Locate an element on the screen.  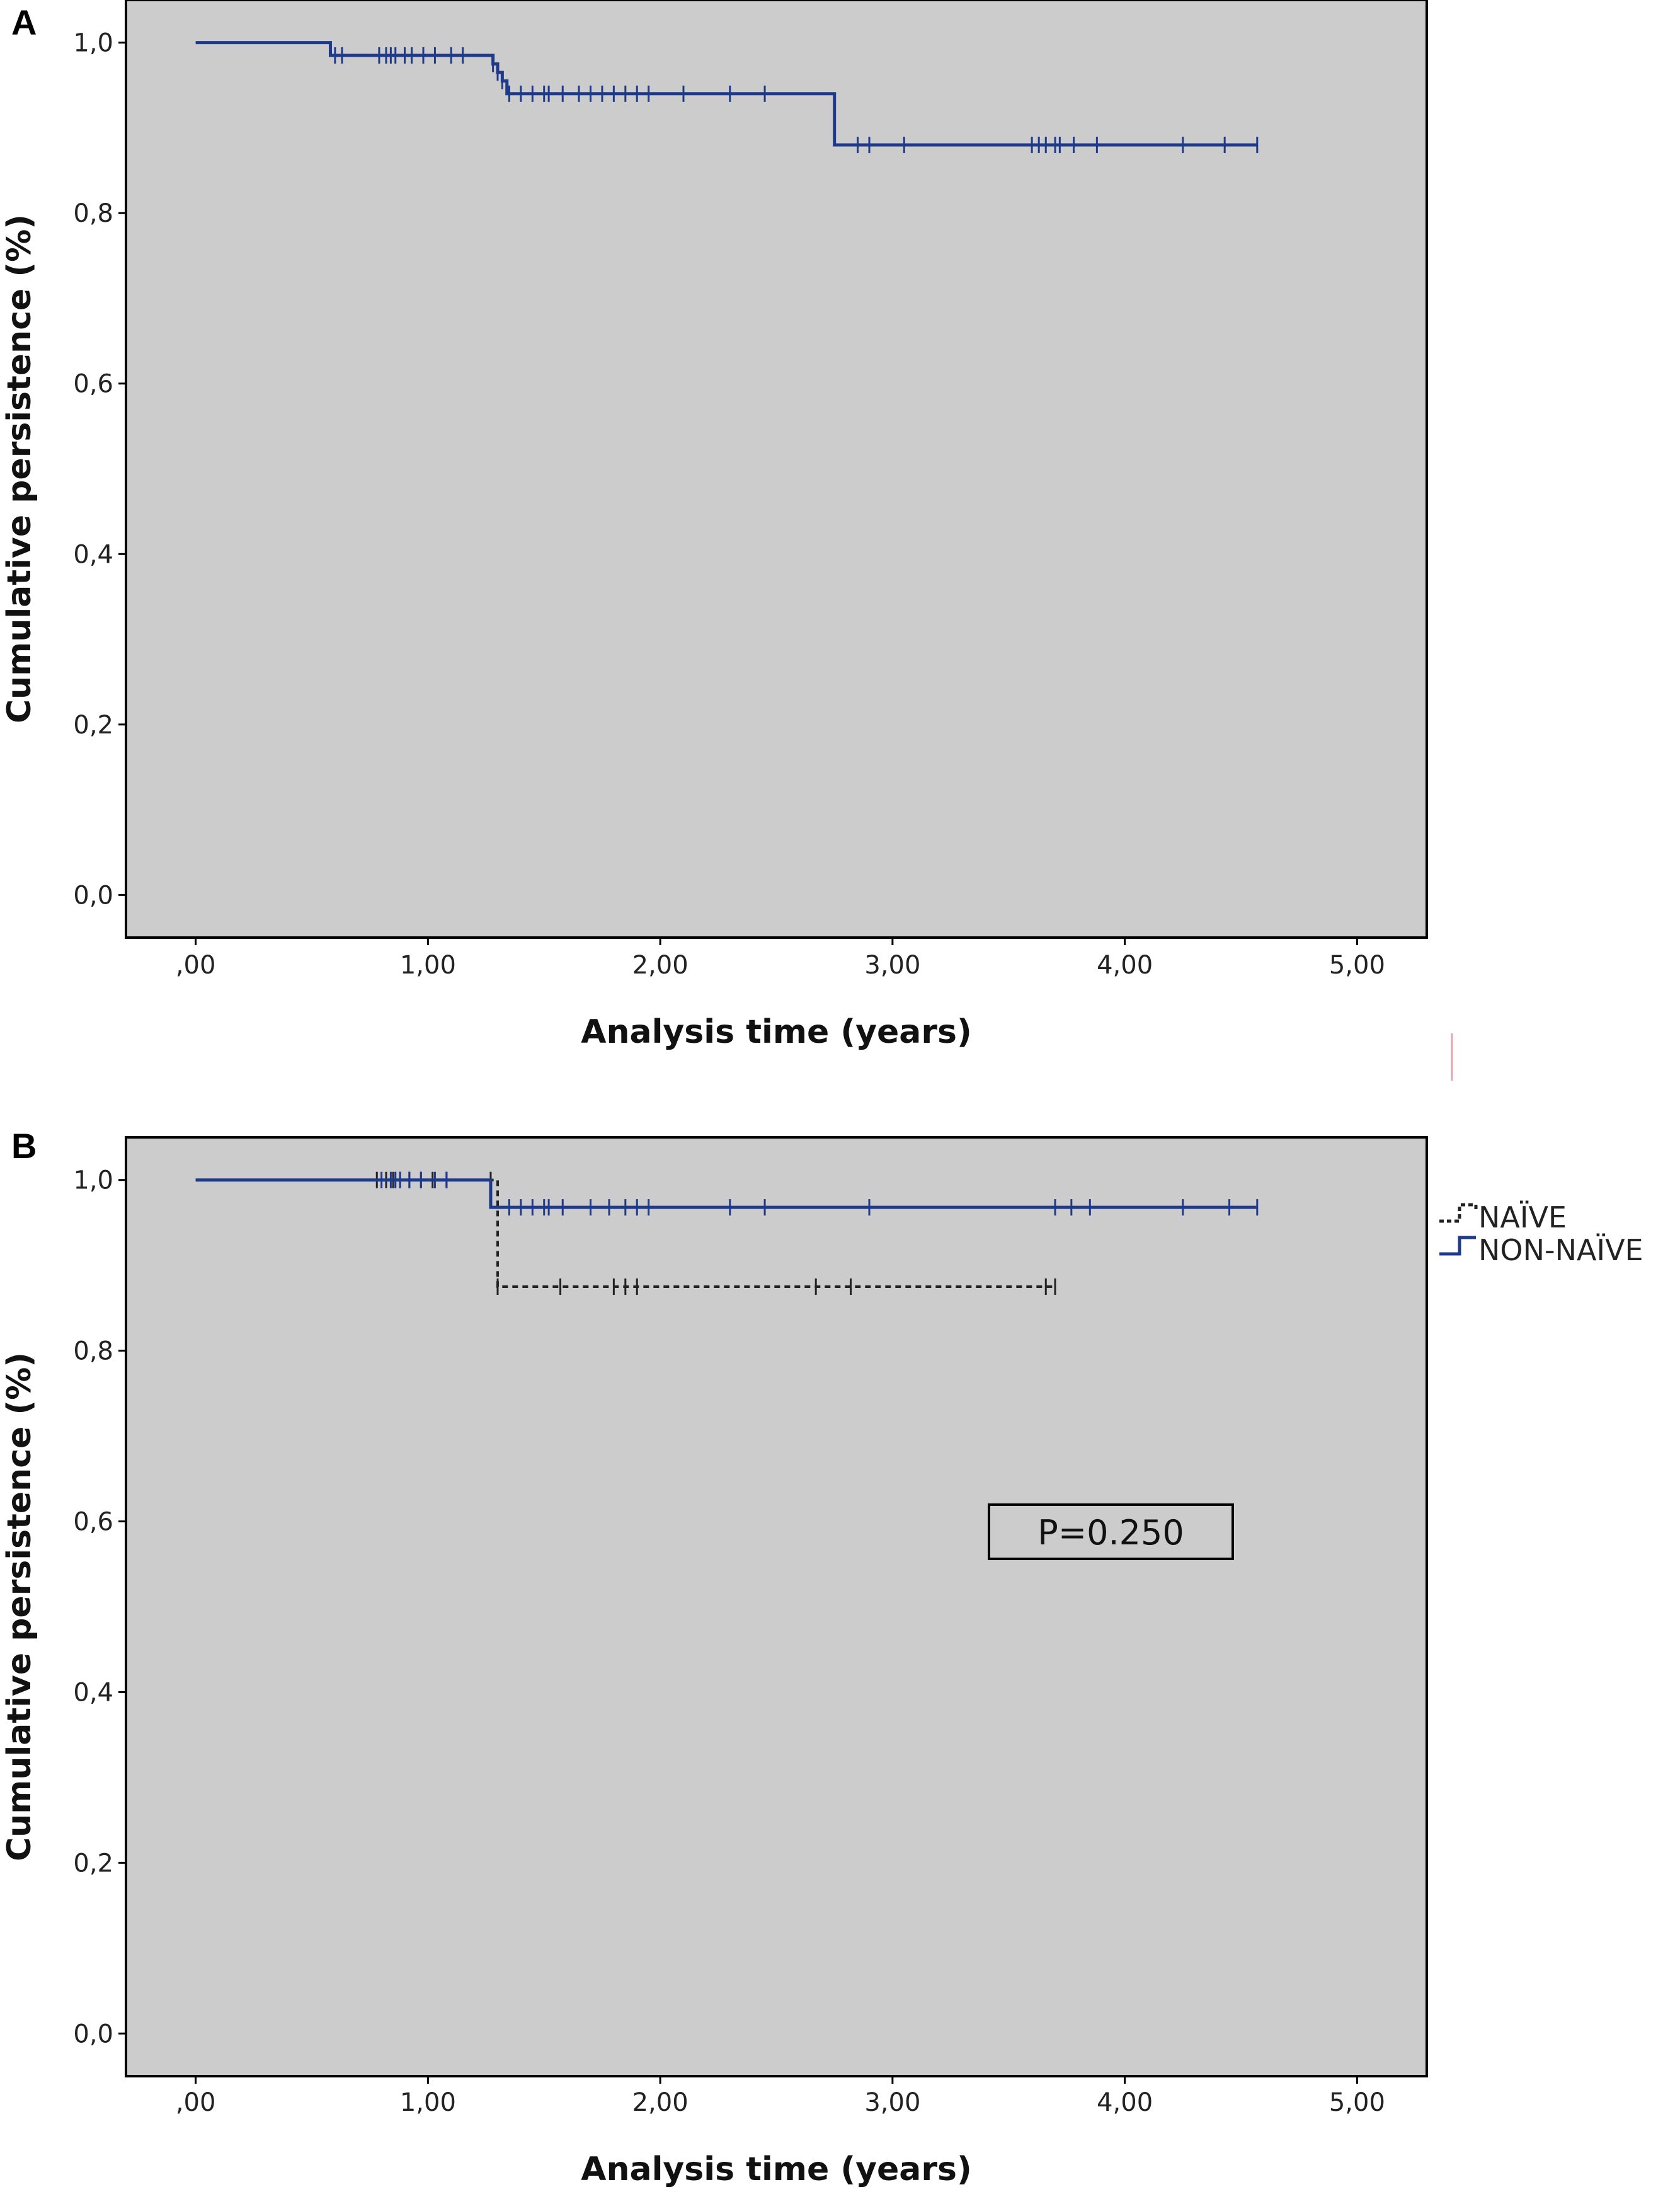
survival-curve-na-ve is located at coordinates (625, 1233).